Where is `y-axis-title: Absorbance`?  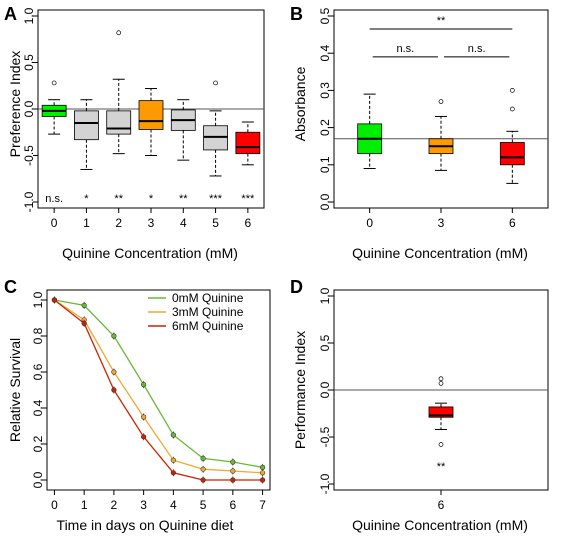
y-axis-title: Absorbance is located at coordinates (300, 103).